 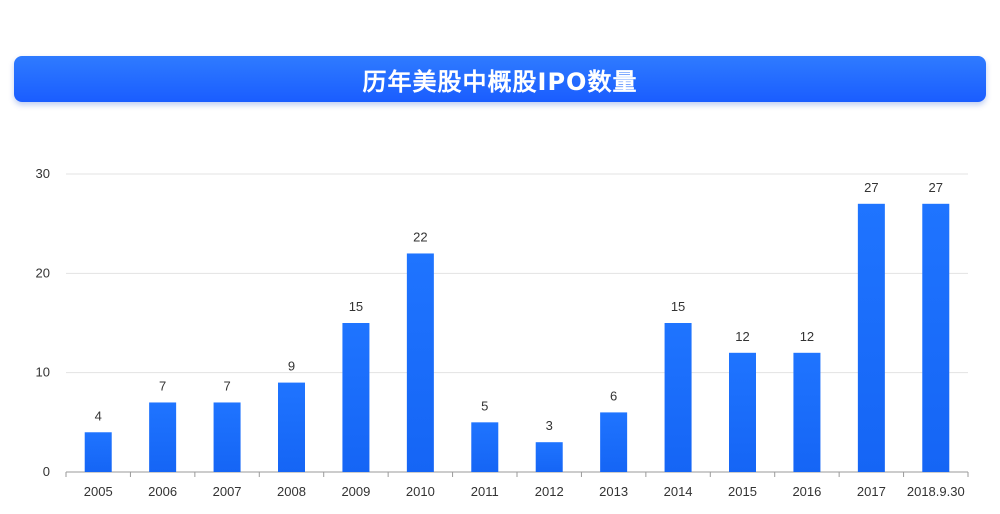 I want to click on data-label-2011: 5, so click(x=484, y=405).